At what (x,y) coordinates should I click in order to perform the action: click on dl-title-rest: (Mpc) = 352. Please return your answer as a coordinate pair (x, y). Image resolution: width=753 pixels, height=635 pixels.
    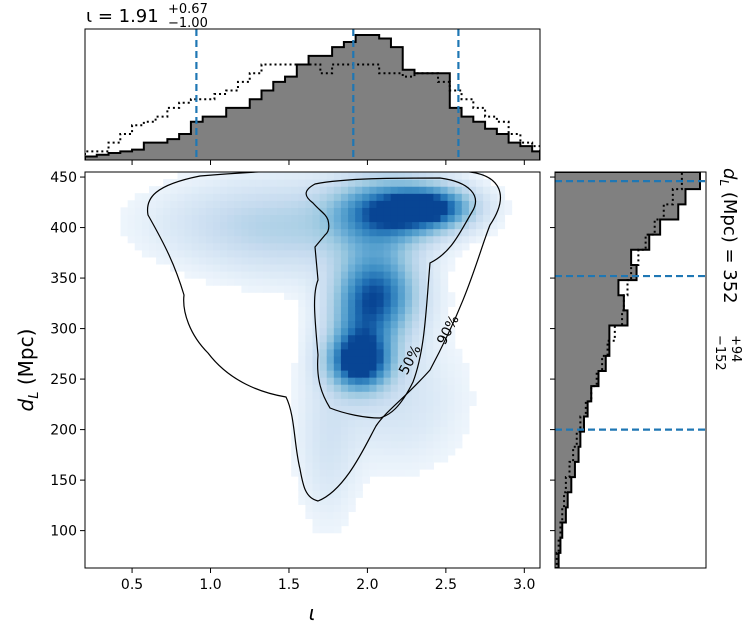
    Looking at the image, I should click on (729, 245).